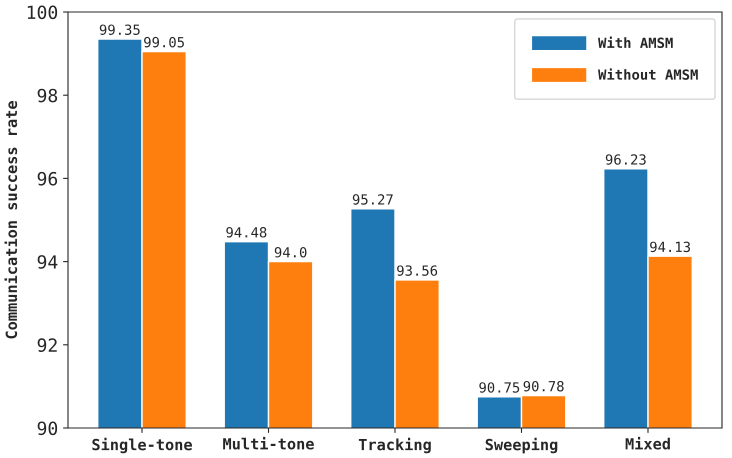  I want to click on data-label: 93.56, so click(417, 270).